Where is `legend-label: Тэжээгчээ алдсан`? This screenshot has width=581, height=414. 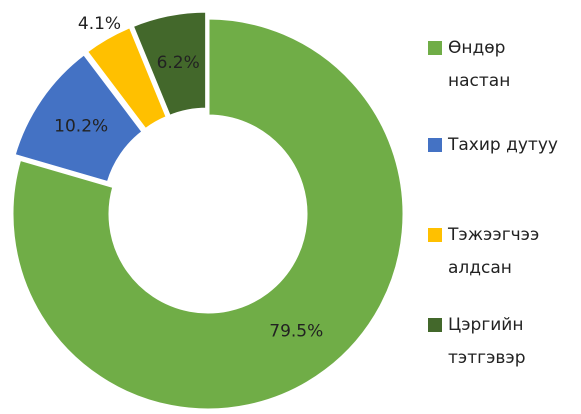 legend-label: Тэжээгчээ алдсан is located at coordinates (493, 251).